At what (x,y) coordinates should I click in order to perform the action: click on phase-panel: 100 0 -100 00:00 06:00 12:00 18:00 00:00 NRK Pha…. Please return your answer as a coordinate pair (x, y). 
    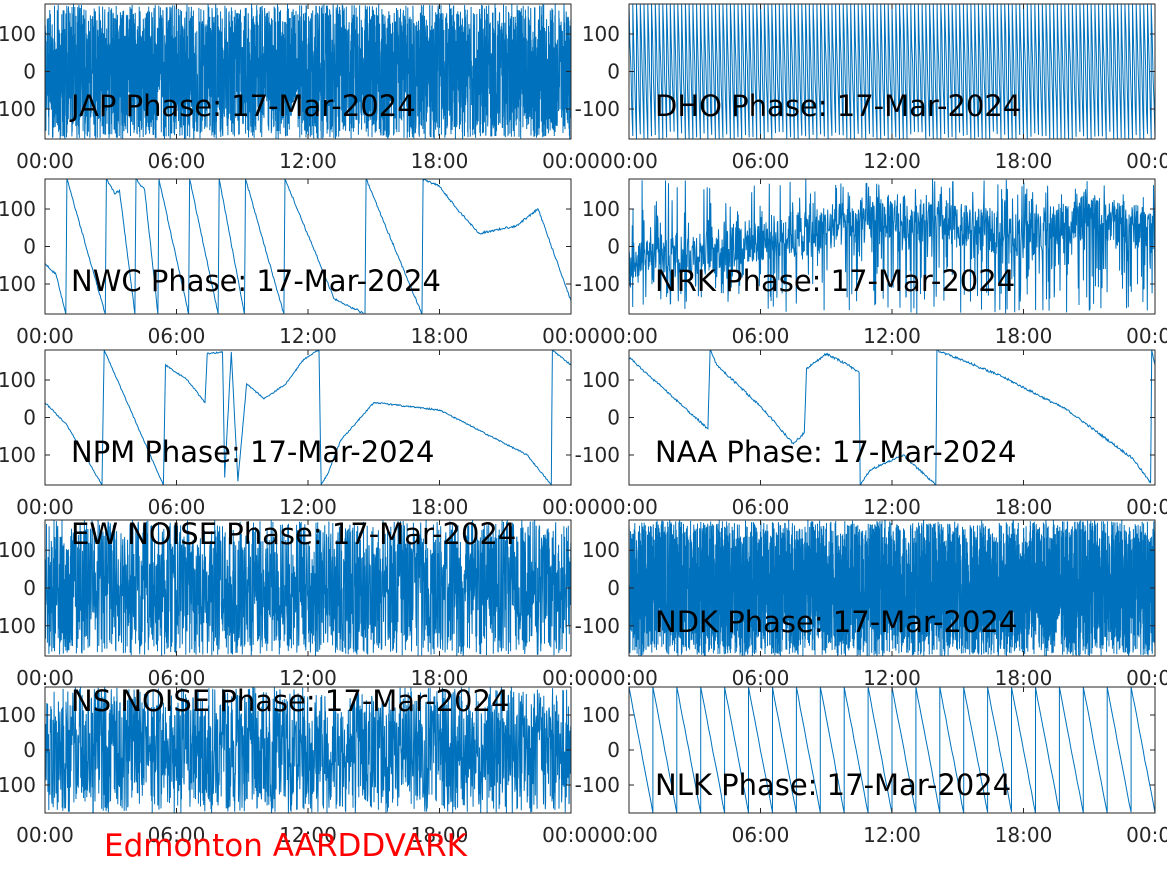
    Looking at the image, I should click on (871, 263).